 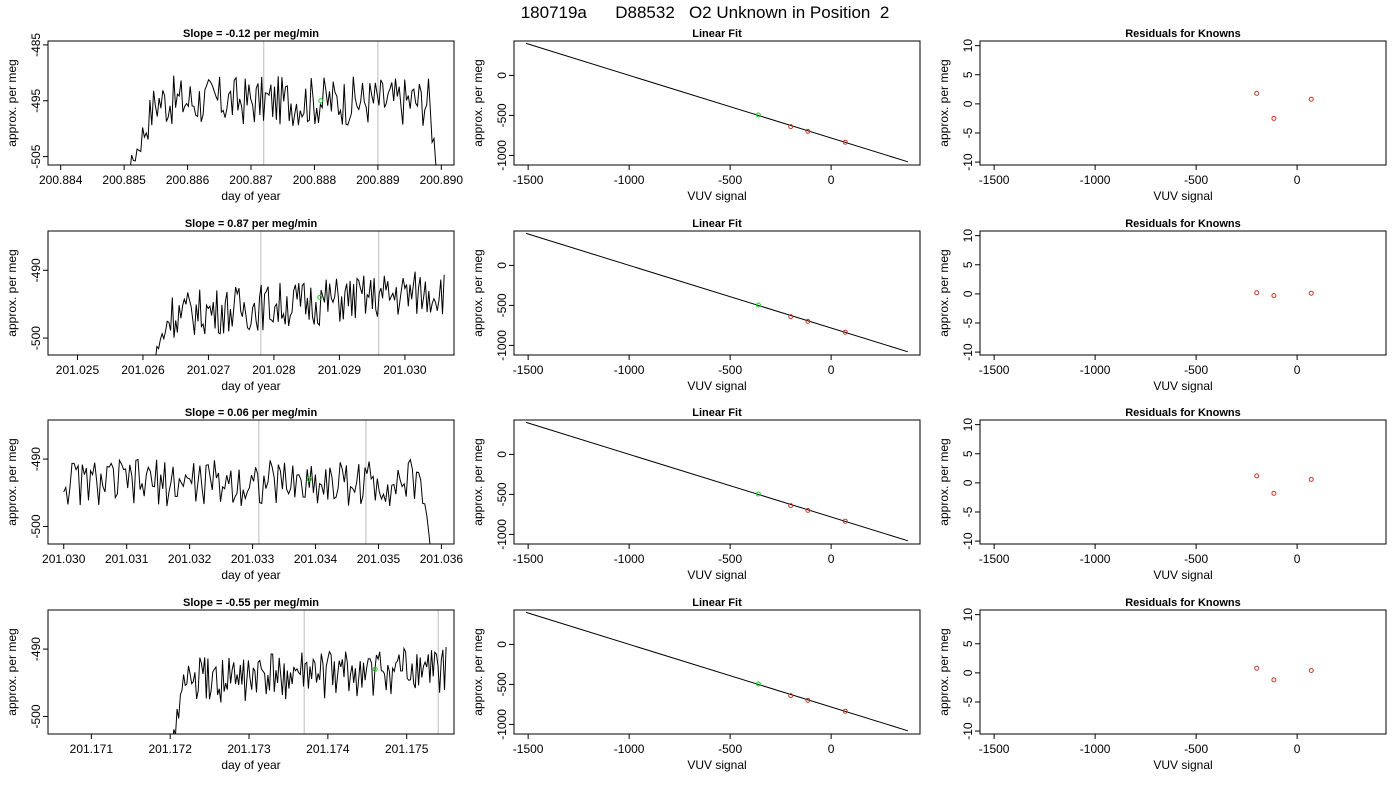 I want to click on x-tick-label: 201.174, so click(x=328, y=749).